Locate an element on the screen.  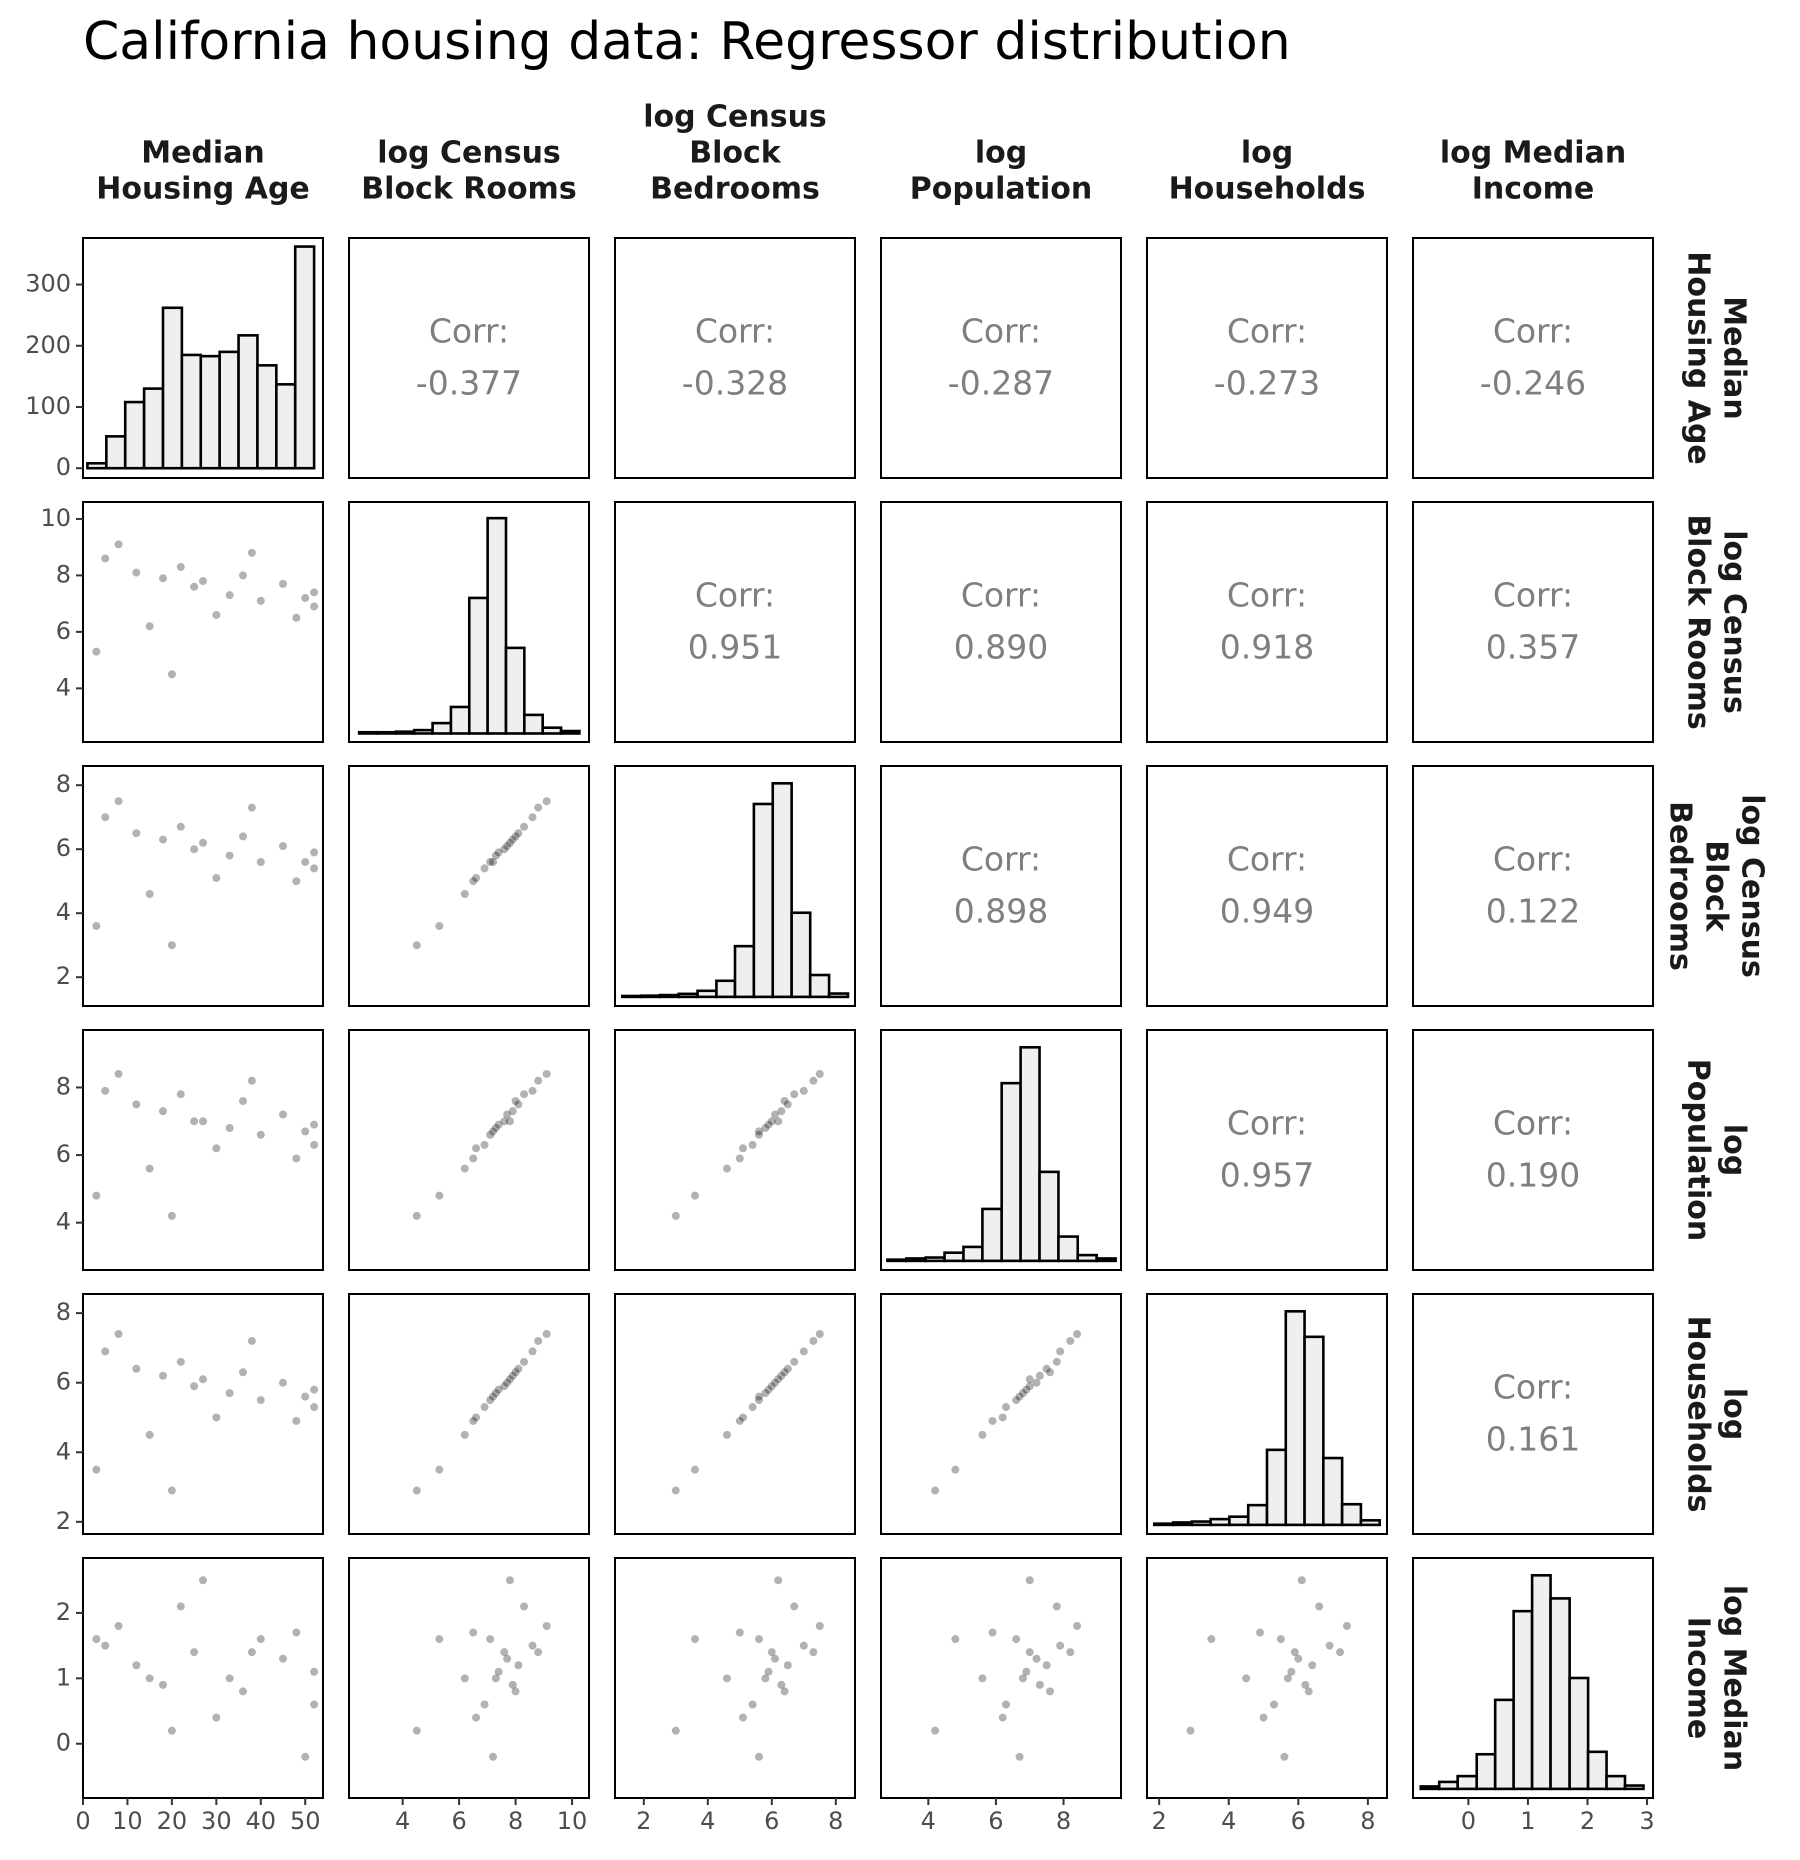
y-tick-label: 6 is located at coordinates (63, 631).